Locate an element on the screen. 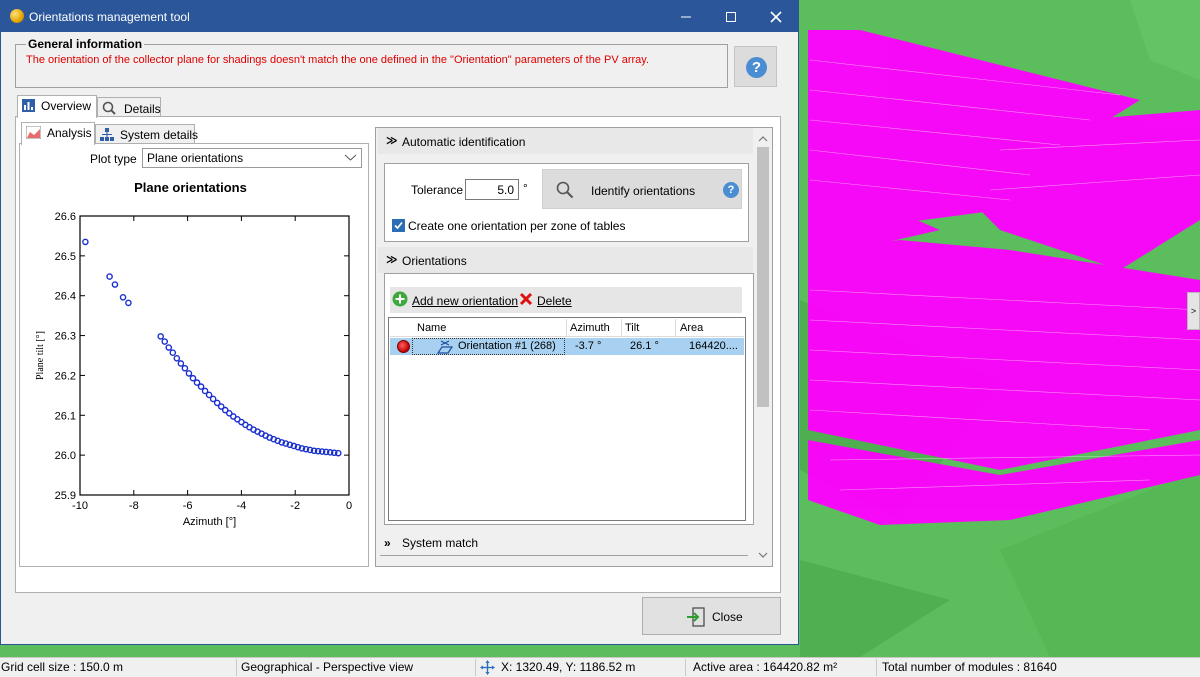  automatic-identification-heading: Automatic identification is located at coordinates (464, 142).